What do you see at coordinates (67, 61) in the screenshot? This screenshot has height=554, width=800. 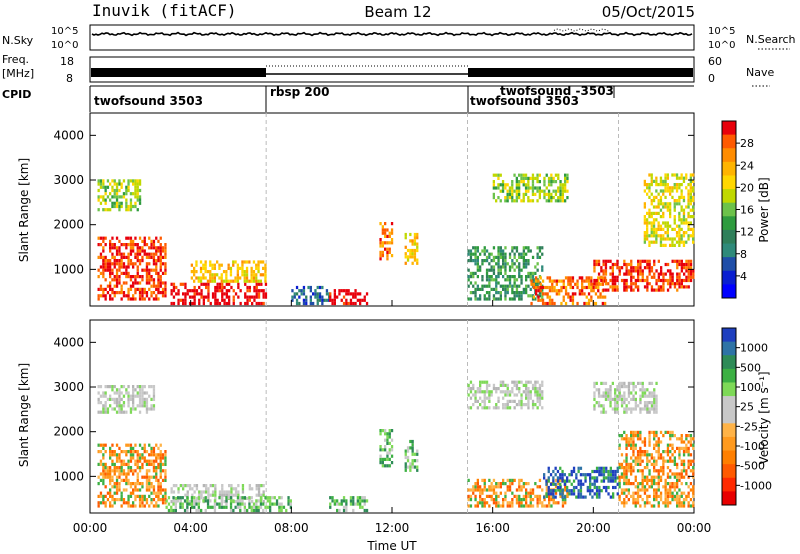 I see `freq-ytick-top: 18` at bounding box center [67, 61].